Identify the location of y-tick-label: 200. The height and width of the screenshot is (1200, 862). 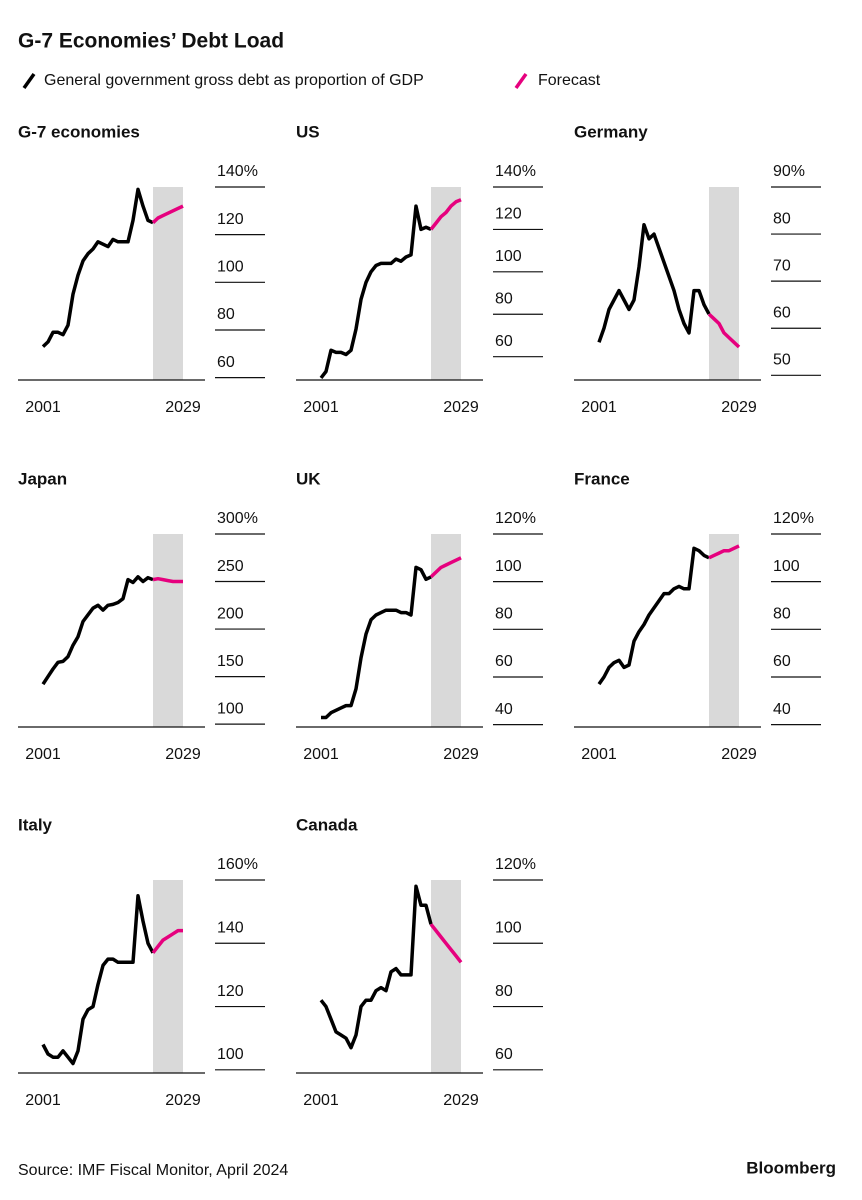
(230, 613).